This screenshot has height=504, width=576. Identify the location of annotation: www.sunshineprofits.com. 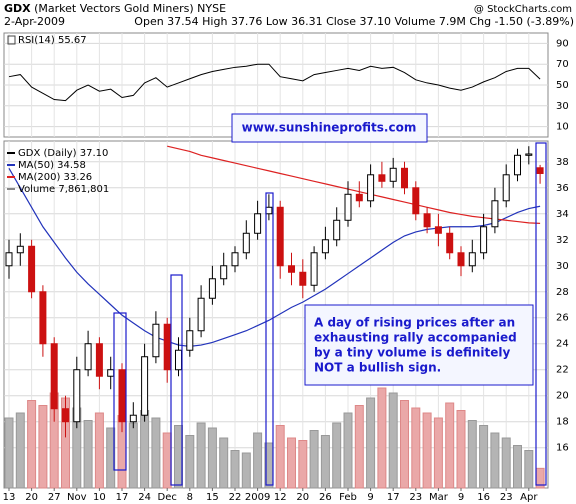
(329, 128).